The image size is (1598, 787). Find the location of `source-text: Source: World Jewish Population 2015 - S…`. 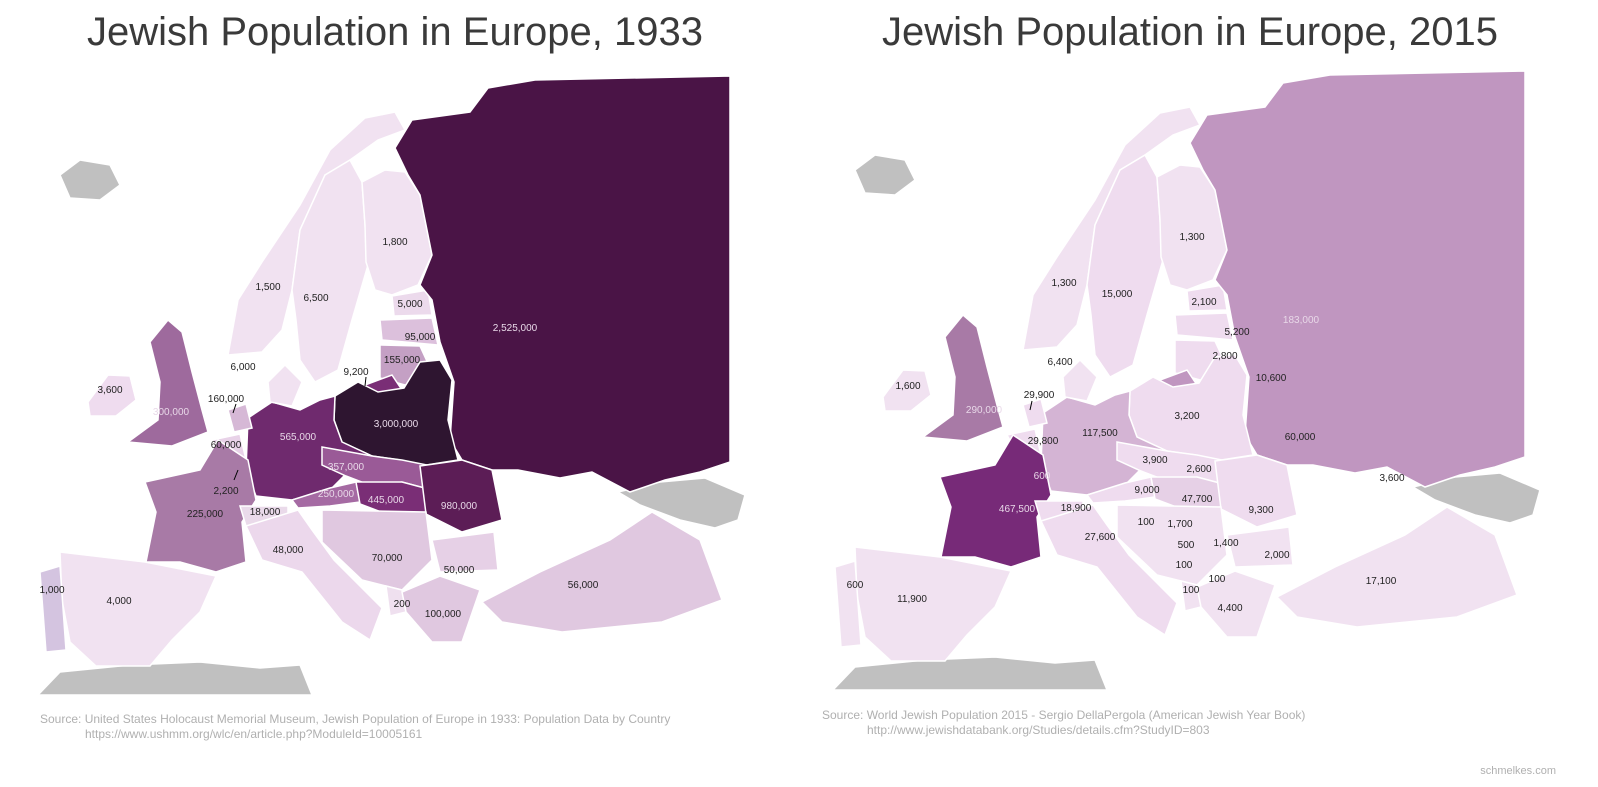

source-text: Source: World Jewish Population 2015 - S… is located at coordinates (1064, 715).